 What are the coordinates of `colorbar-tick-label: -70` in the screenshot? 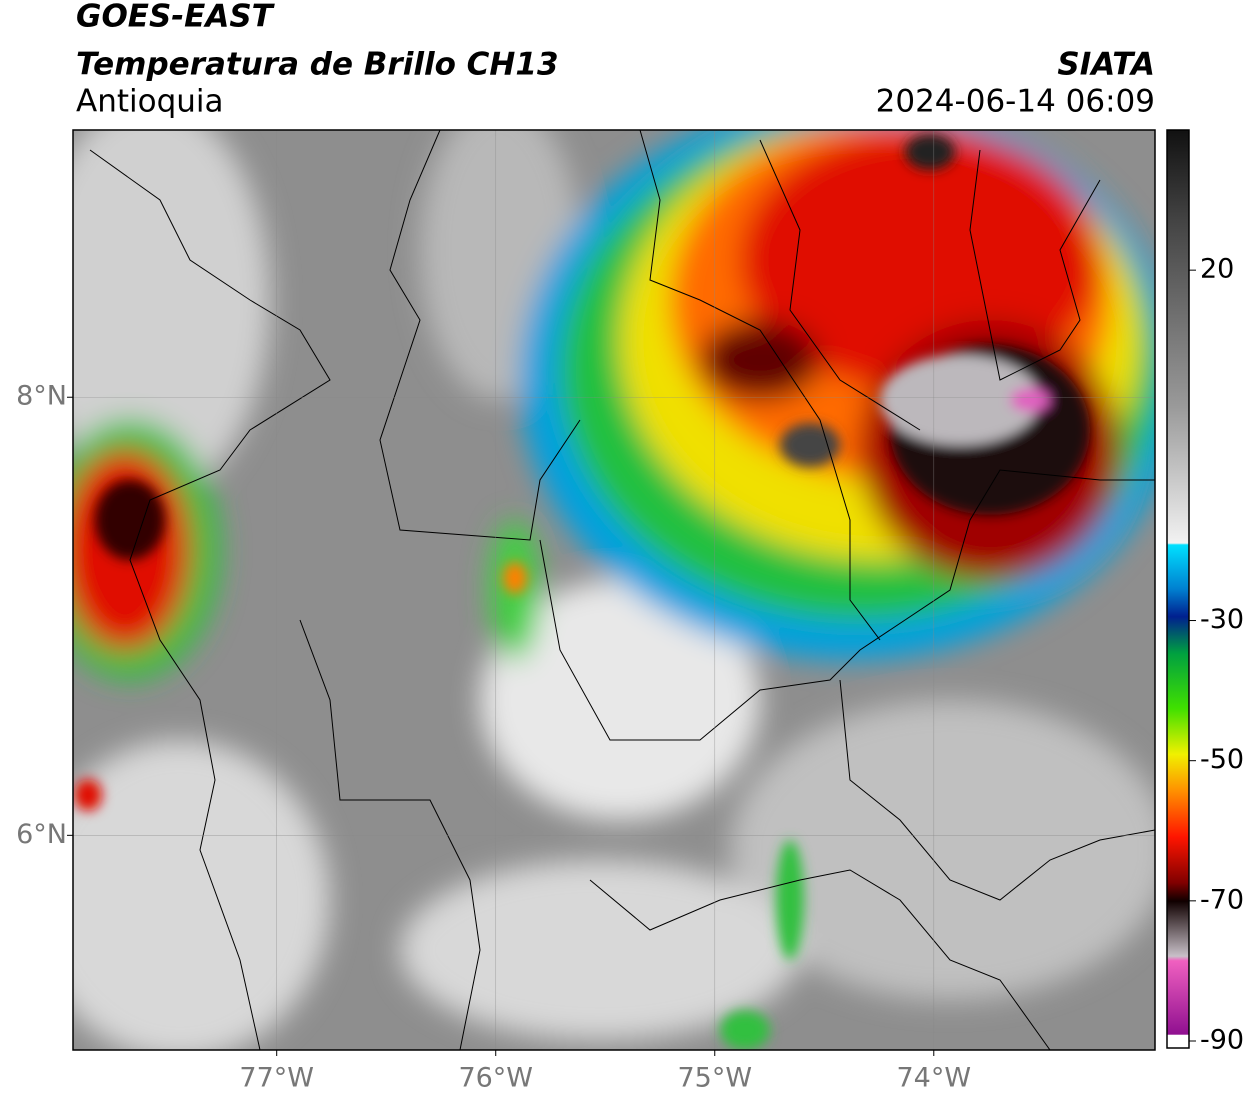 It's located at (1222, 899).